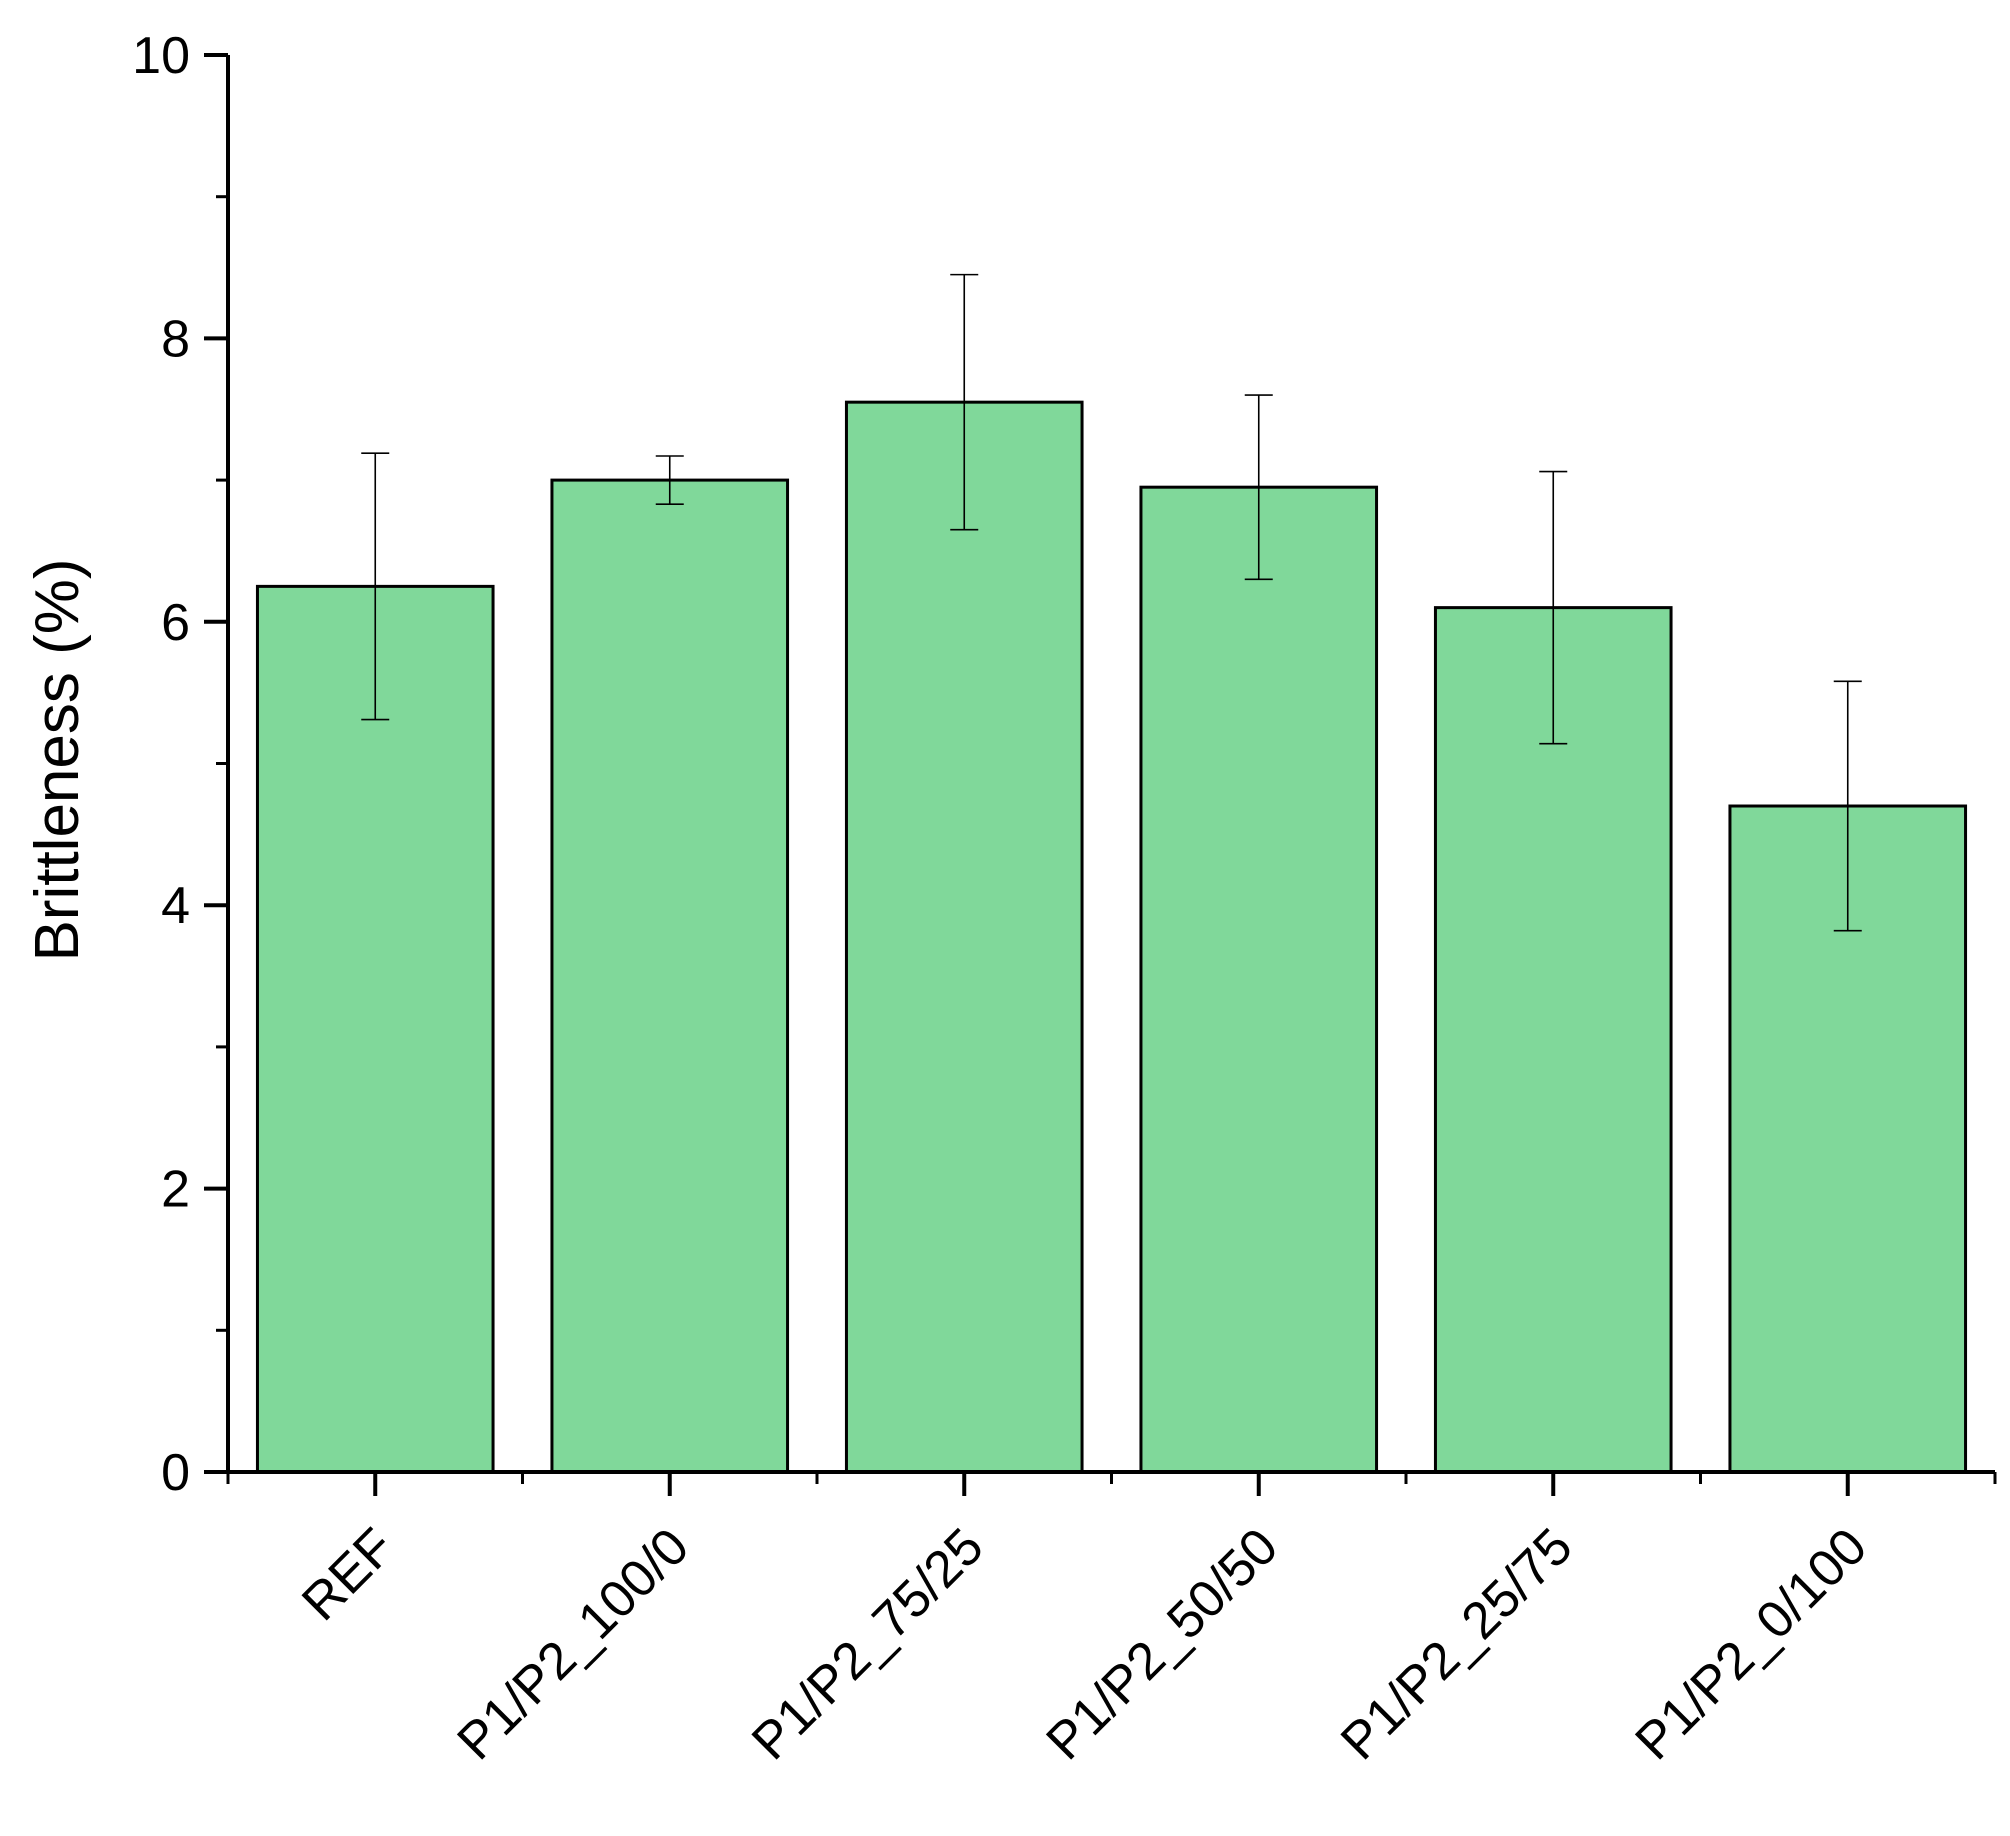  What do you see at coordinates (175, 906) in the screenshot?
I see `y-tick-label: 4` at bounding box center [175, 906].